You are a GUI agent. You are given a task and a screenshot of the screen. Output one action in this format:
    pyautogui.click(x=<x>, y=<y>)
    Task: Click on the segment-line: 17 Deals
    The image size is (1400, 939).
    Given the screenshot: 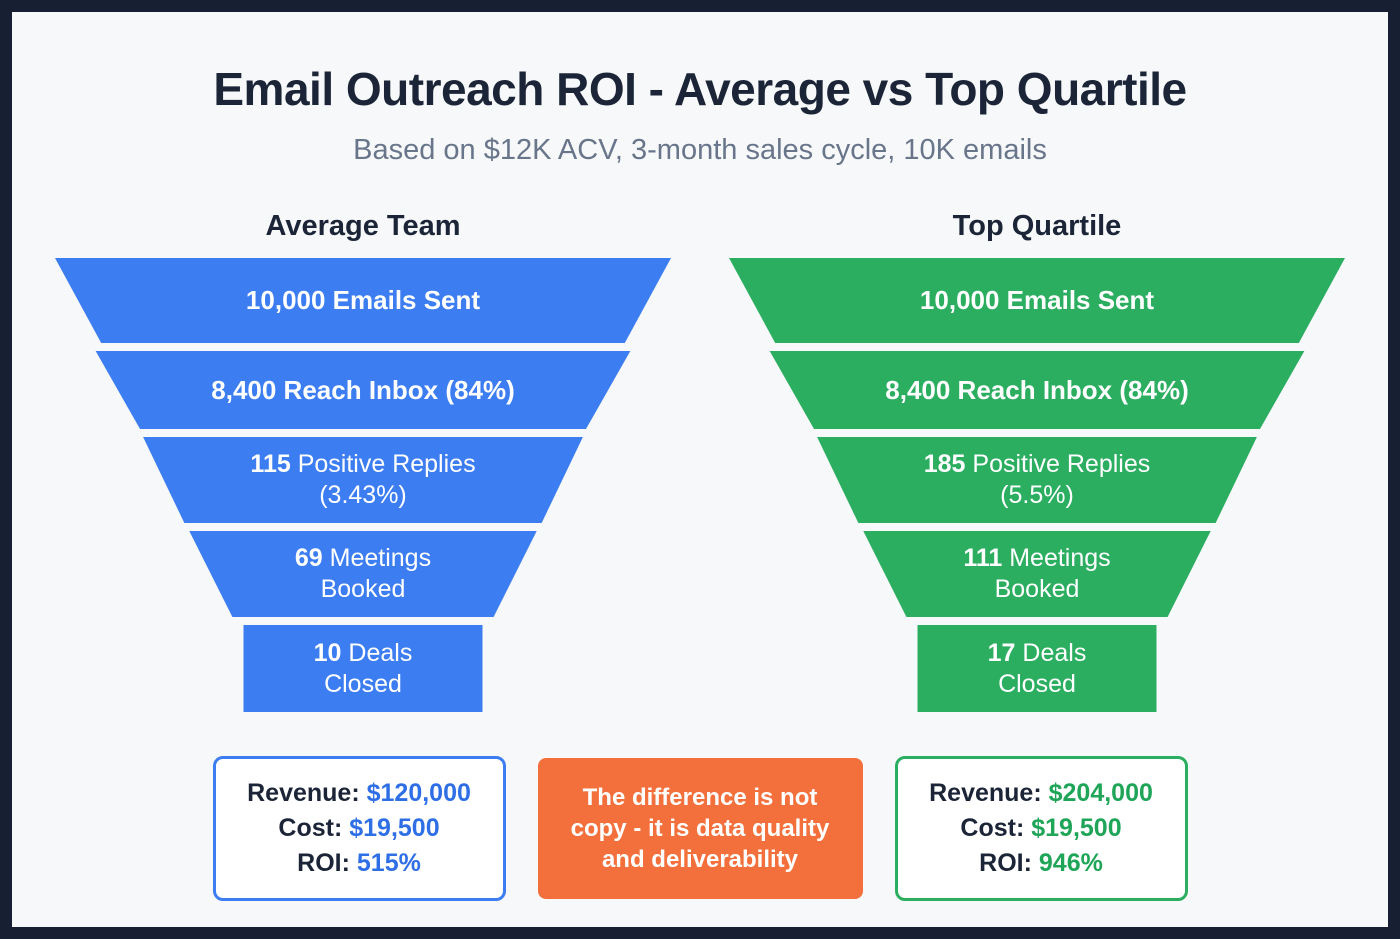 What is the action you would take?
    pyautogui.click(x=1037, y=653)
    